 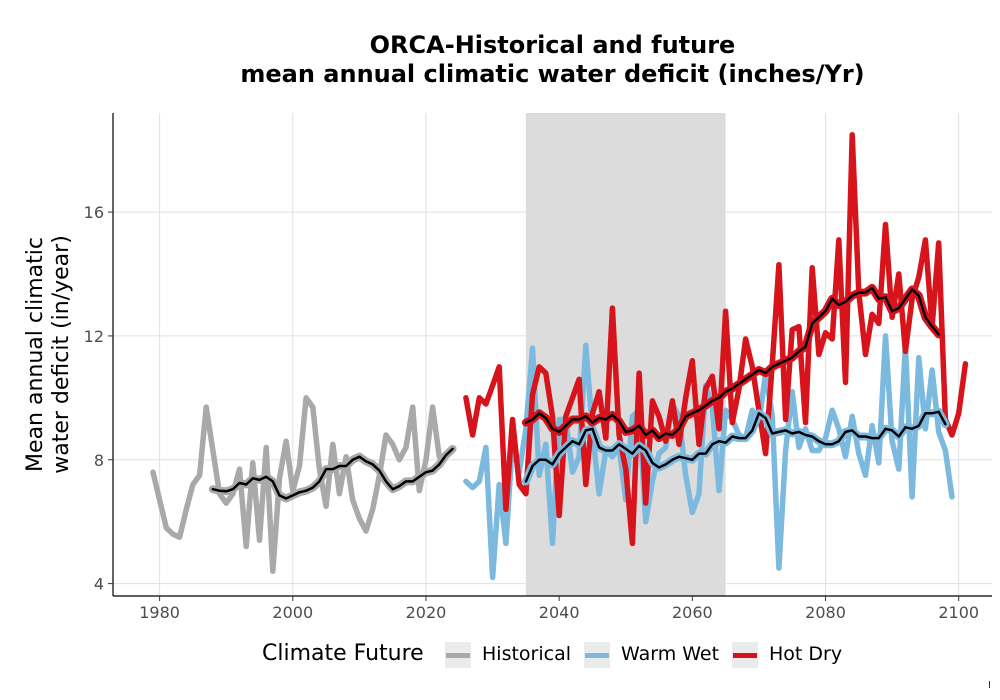 I want to click on smooth-line-warm-wet, so click(x=735, y=446).